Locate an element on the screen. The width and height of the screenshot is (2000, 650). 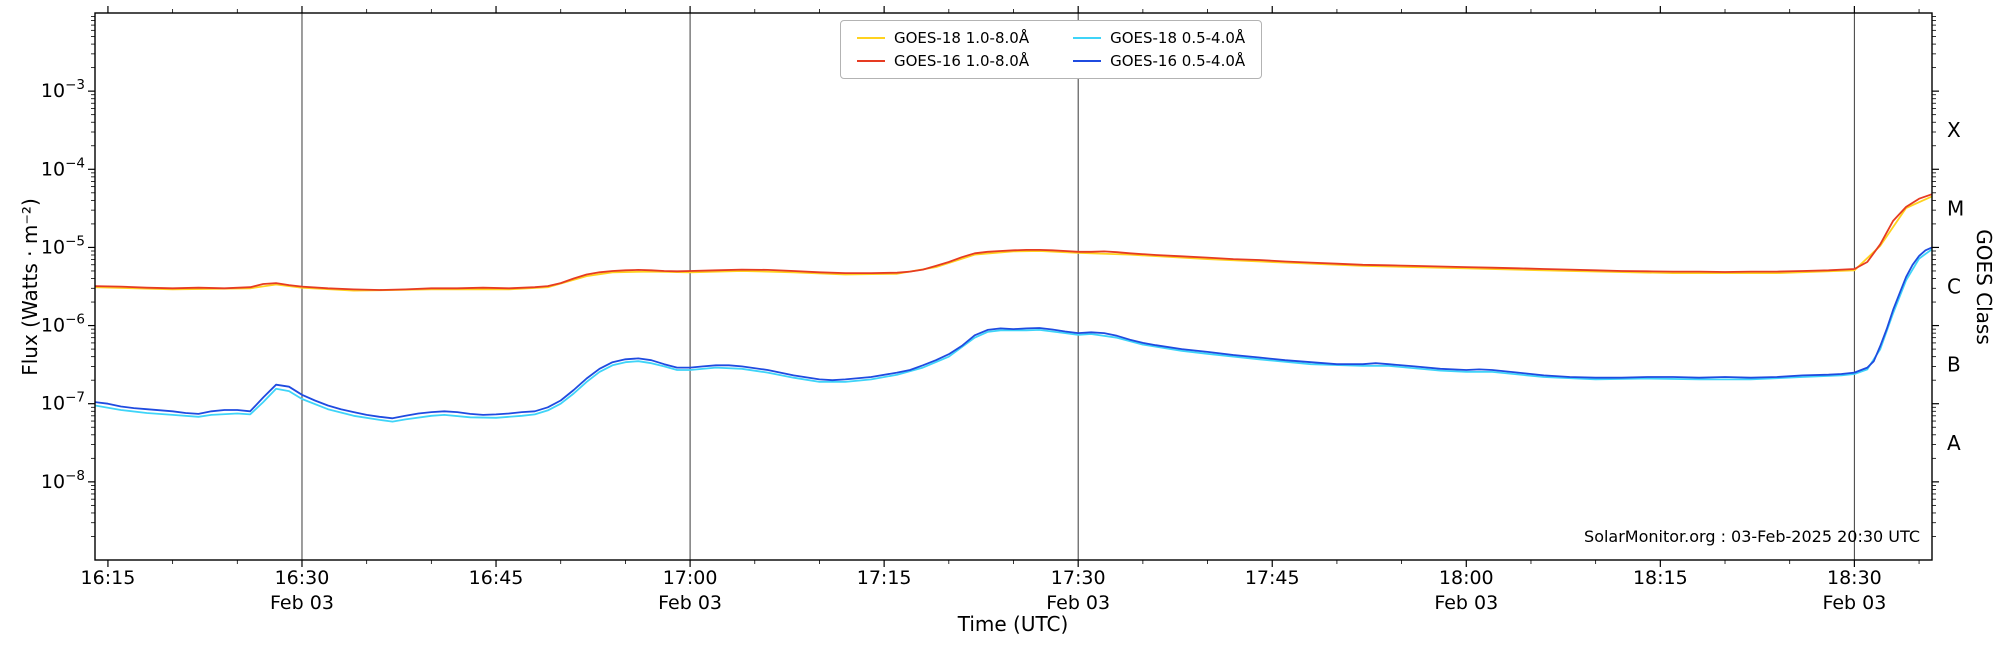
legend-item: GOES-18 1.0-8.0Å is located at coordinates (943, 38).